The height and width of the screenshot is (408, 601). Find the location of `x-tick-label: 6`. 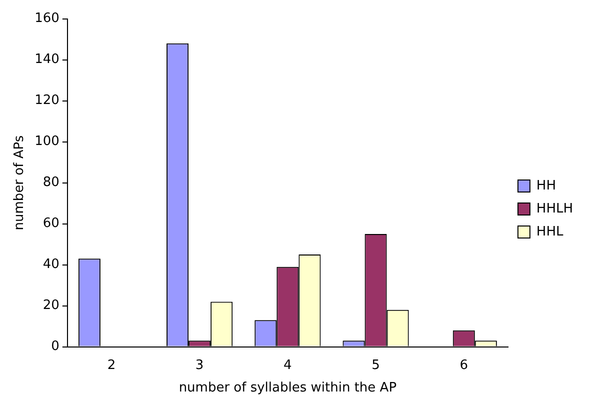

x-tick-label: 6 is located at coordinates (464, 365).